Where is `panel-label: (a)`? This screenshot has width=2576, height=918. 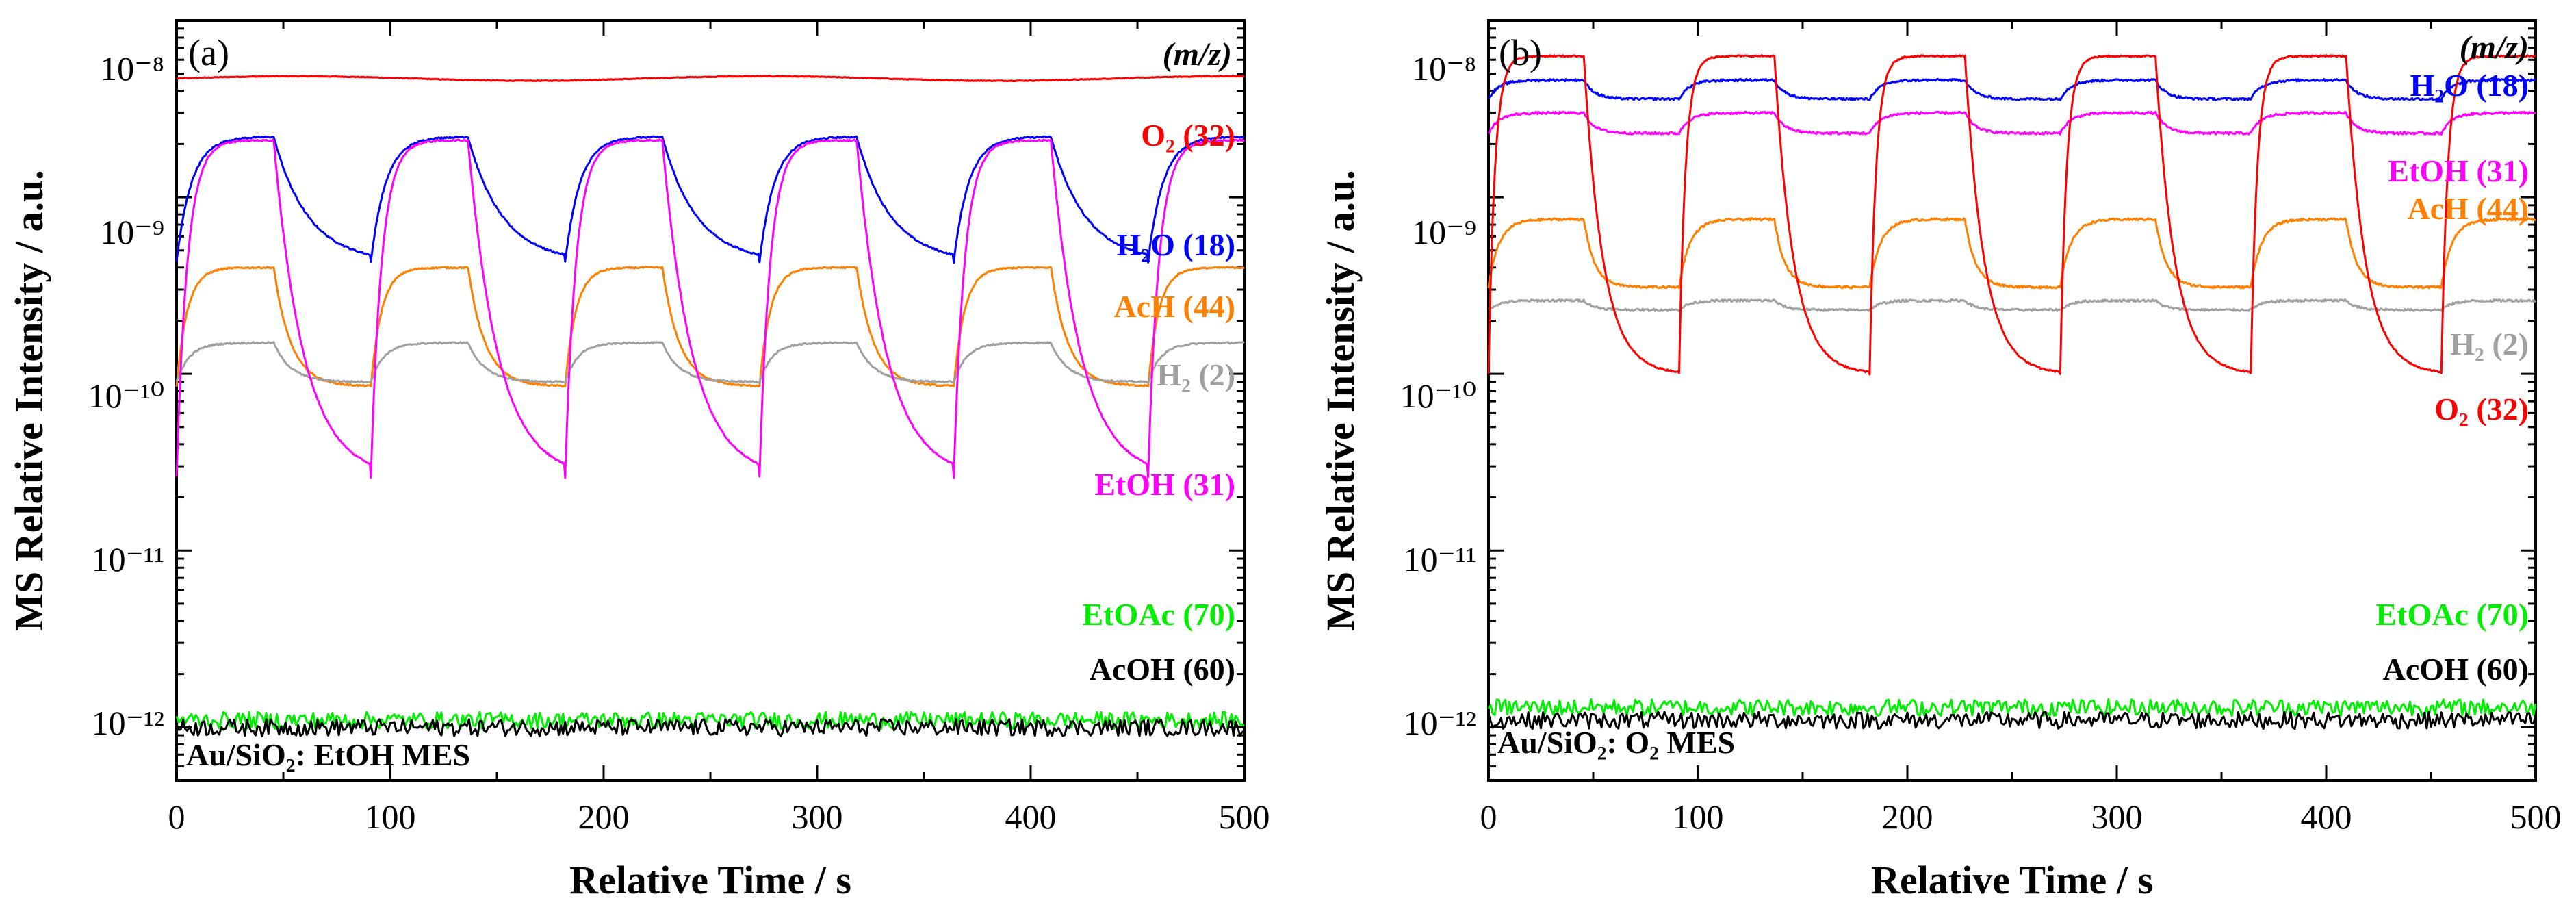
panel-label: (a) is located at coordinates (208, 52).